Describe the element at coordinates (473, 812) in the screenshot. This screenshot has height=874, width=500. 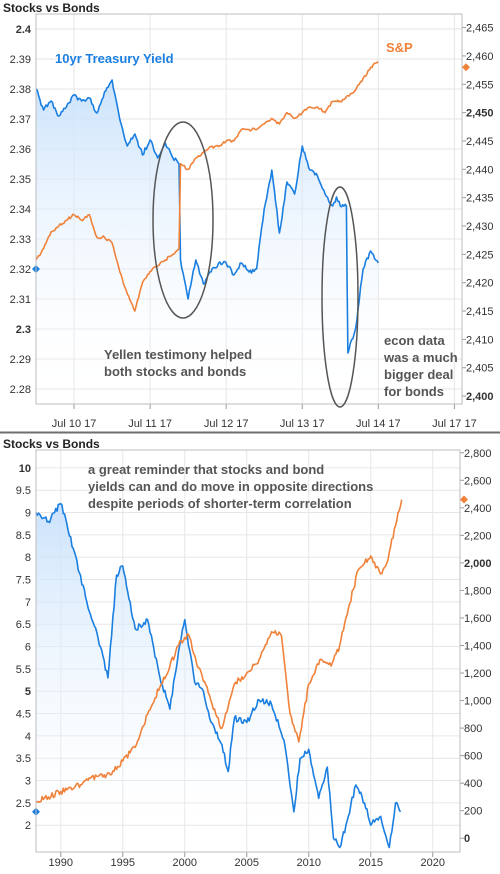
I see `bottom-right-tick-label: 200` at that location.